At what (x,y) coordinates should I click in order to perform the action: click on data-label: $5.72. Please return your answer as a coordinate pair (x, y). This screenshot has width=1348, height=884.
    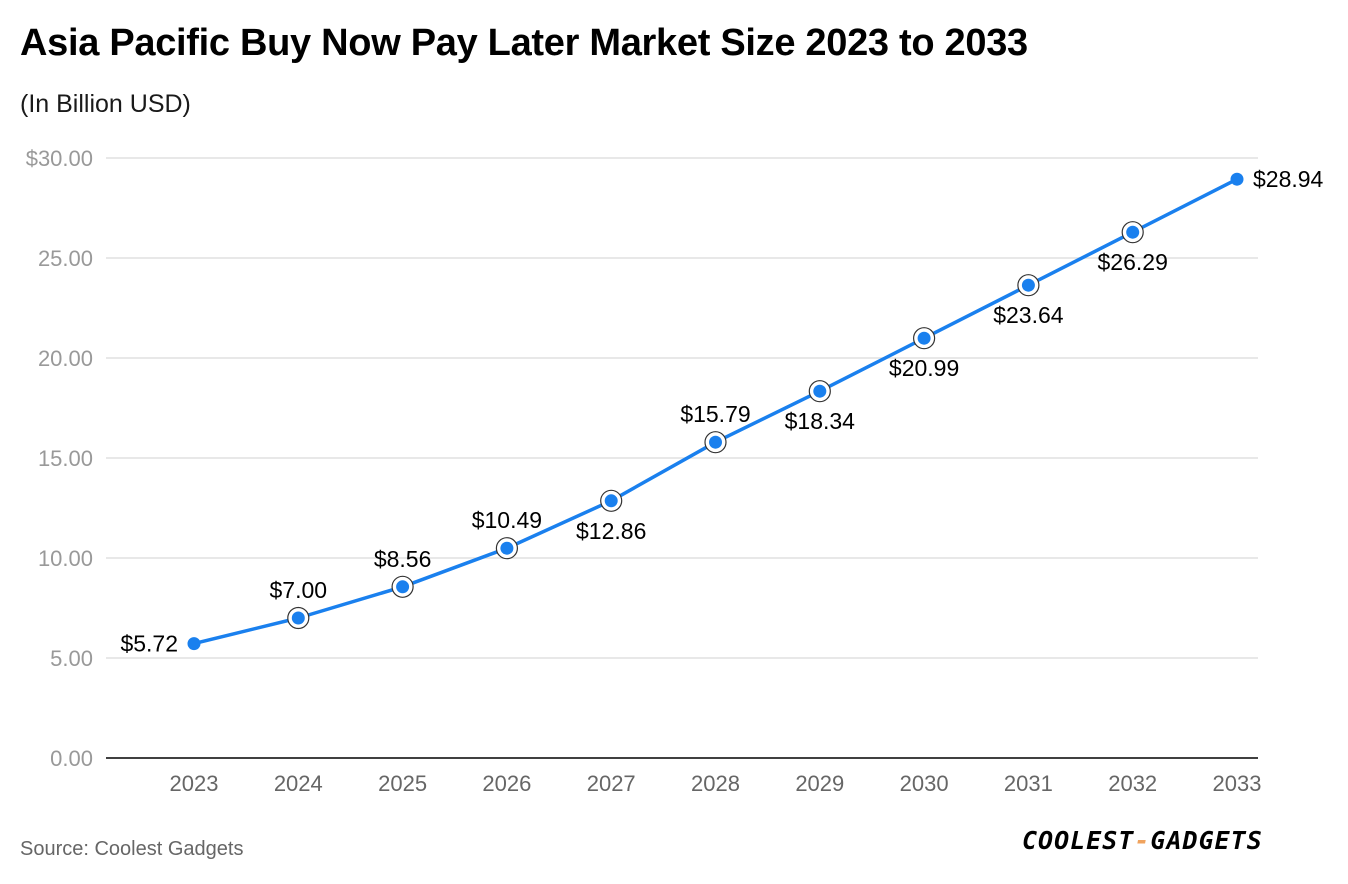
    Looking at the image, I should click on (149, 644).